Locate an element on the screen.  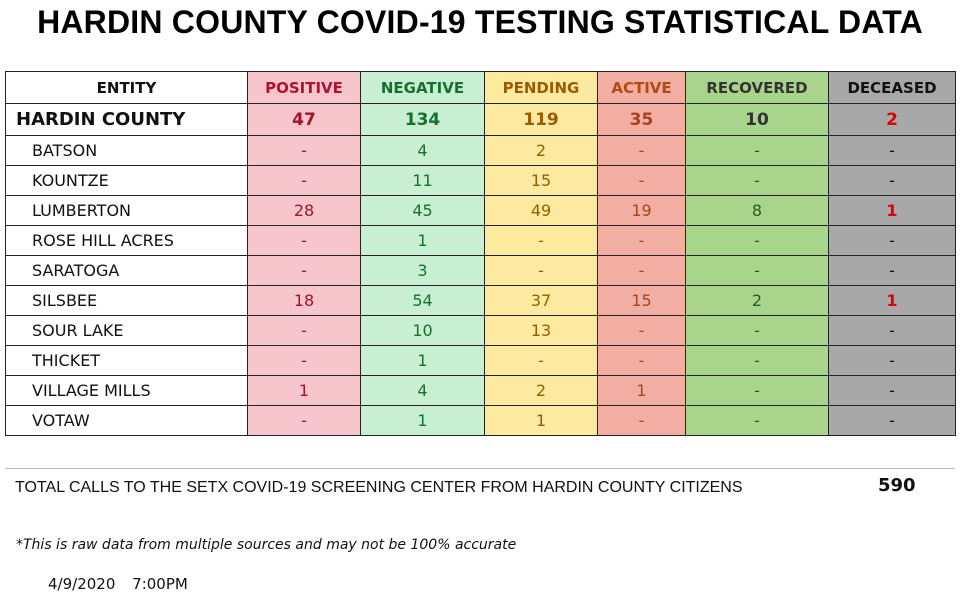
cell-positive: 47 is located at coordinates (304, 119).